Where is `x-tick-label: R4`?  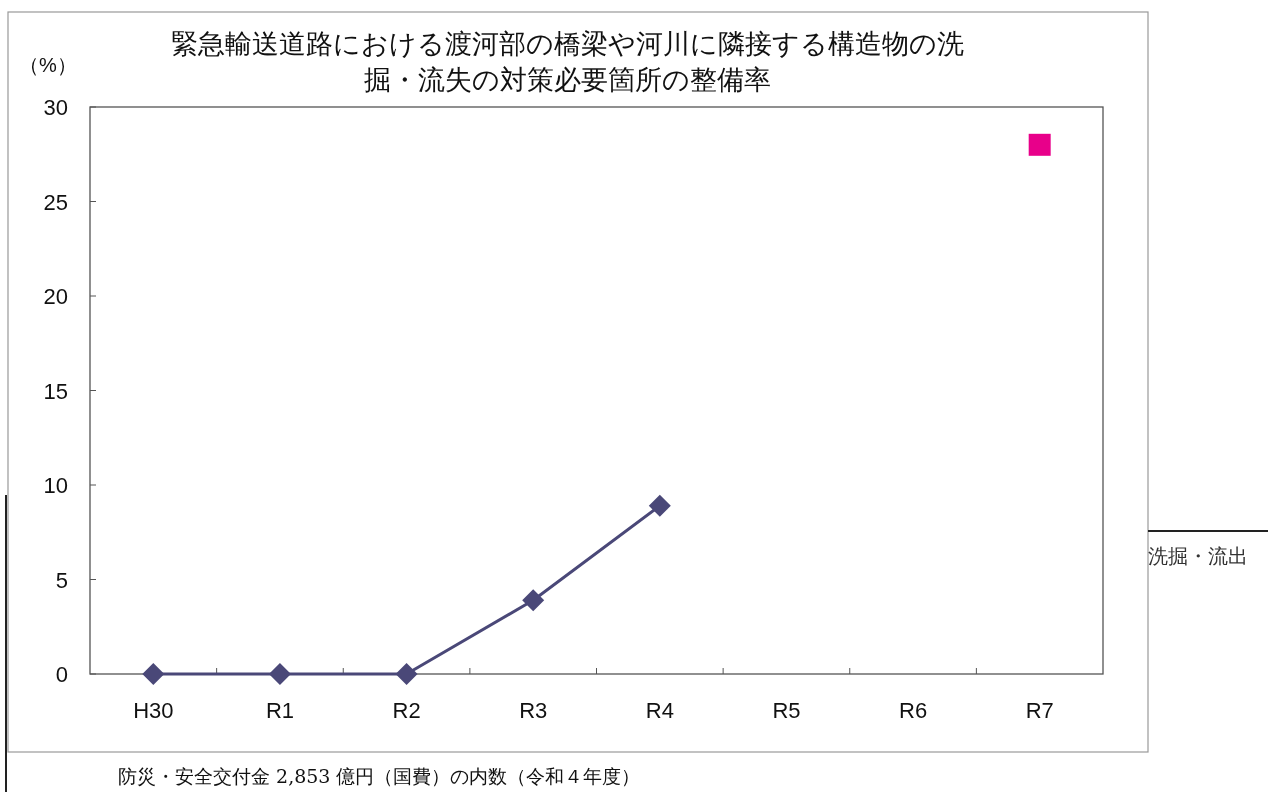 x-tick-label: R4 is located at coordinates (659, 710).